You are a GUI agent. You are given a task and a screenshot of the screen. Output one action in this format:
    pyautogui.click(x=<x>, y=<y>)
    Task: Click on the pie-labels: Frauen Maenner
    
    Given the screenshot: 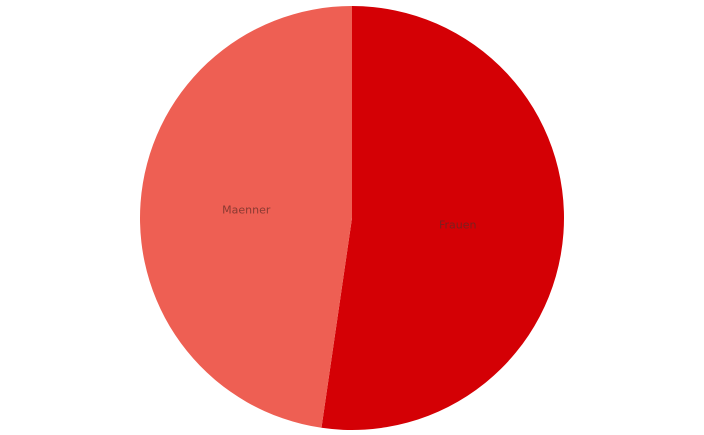 What is the action you would take?
    pyautogui.click(x=349, y=217)
    